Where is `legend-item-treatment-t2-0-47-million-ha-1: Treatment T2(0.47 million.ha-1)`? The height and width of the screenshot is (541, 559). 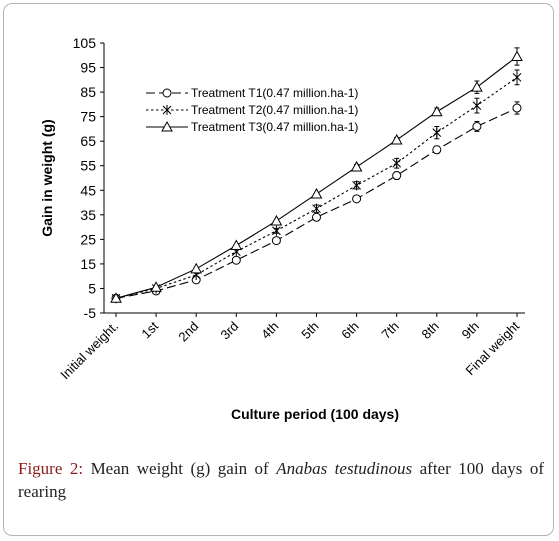
legend-item-treatment-t2-0-47-million-ha-1: Treatment T2(0.47 million.ha-1) is located at coordinates (252, 110).